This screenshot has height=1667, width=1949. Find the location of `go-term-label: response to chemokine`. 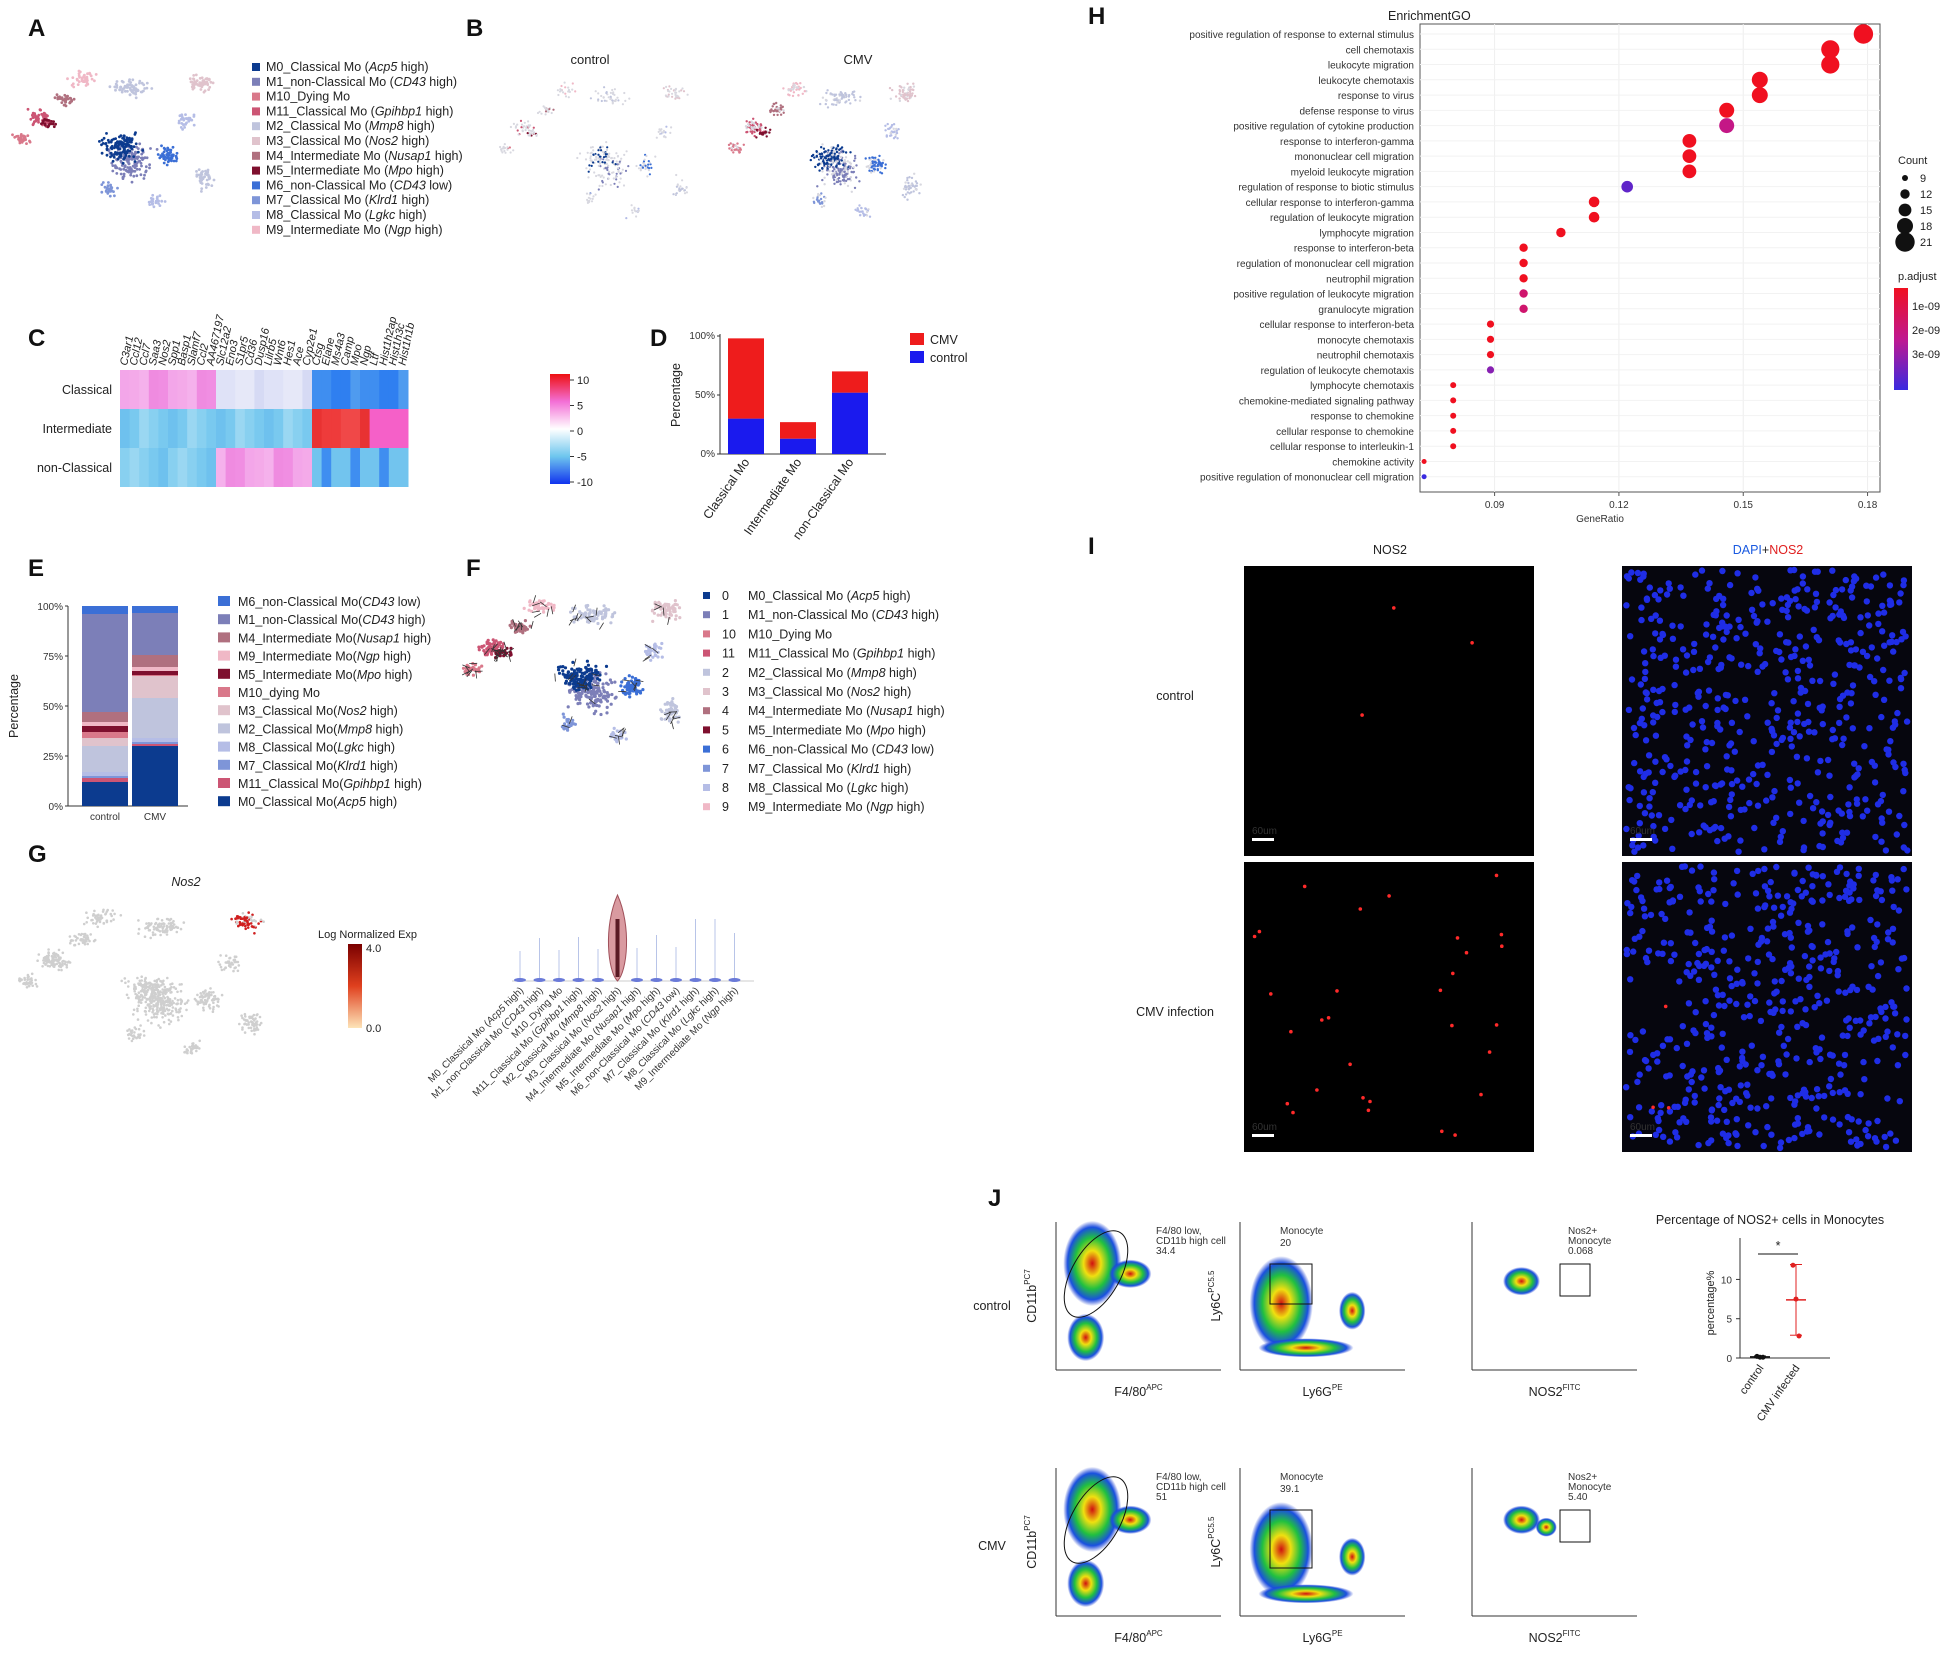

go-term-label: response to chemokine is located at coordinates (1363, 417).